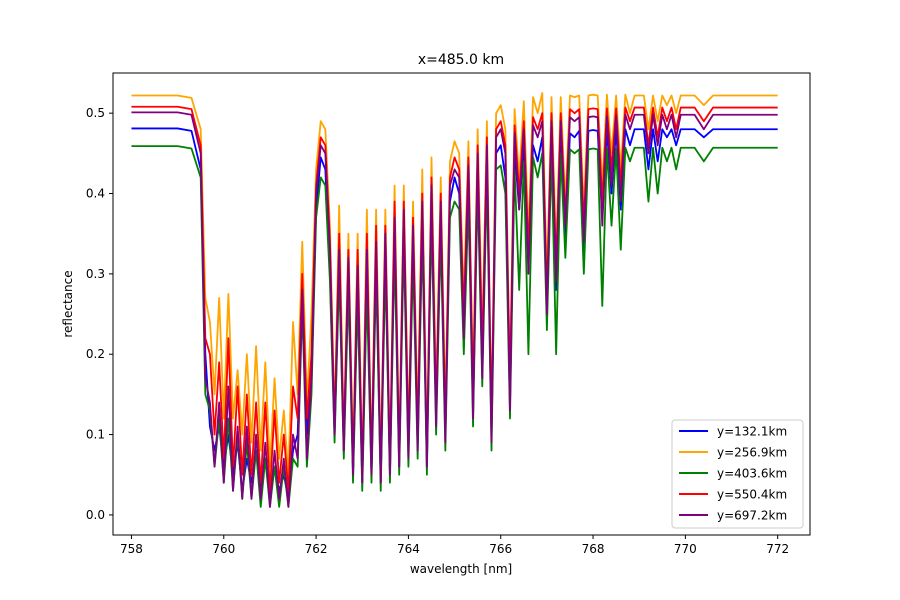  I want to click on x-tick-label: 772, so click(777, 549).